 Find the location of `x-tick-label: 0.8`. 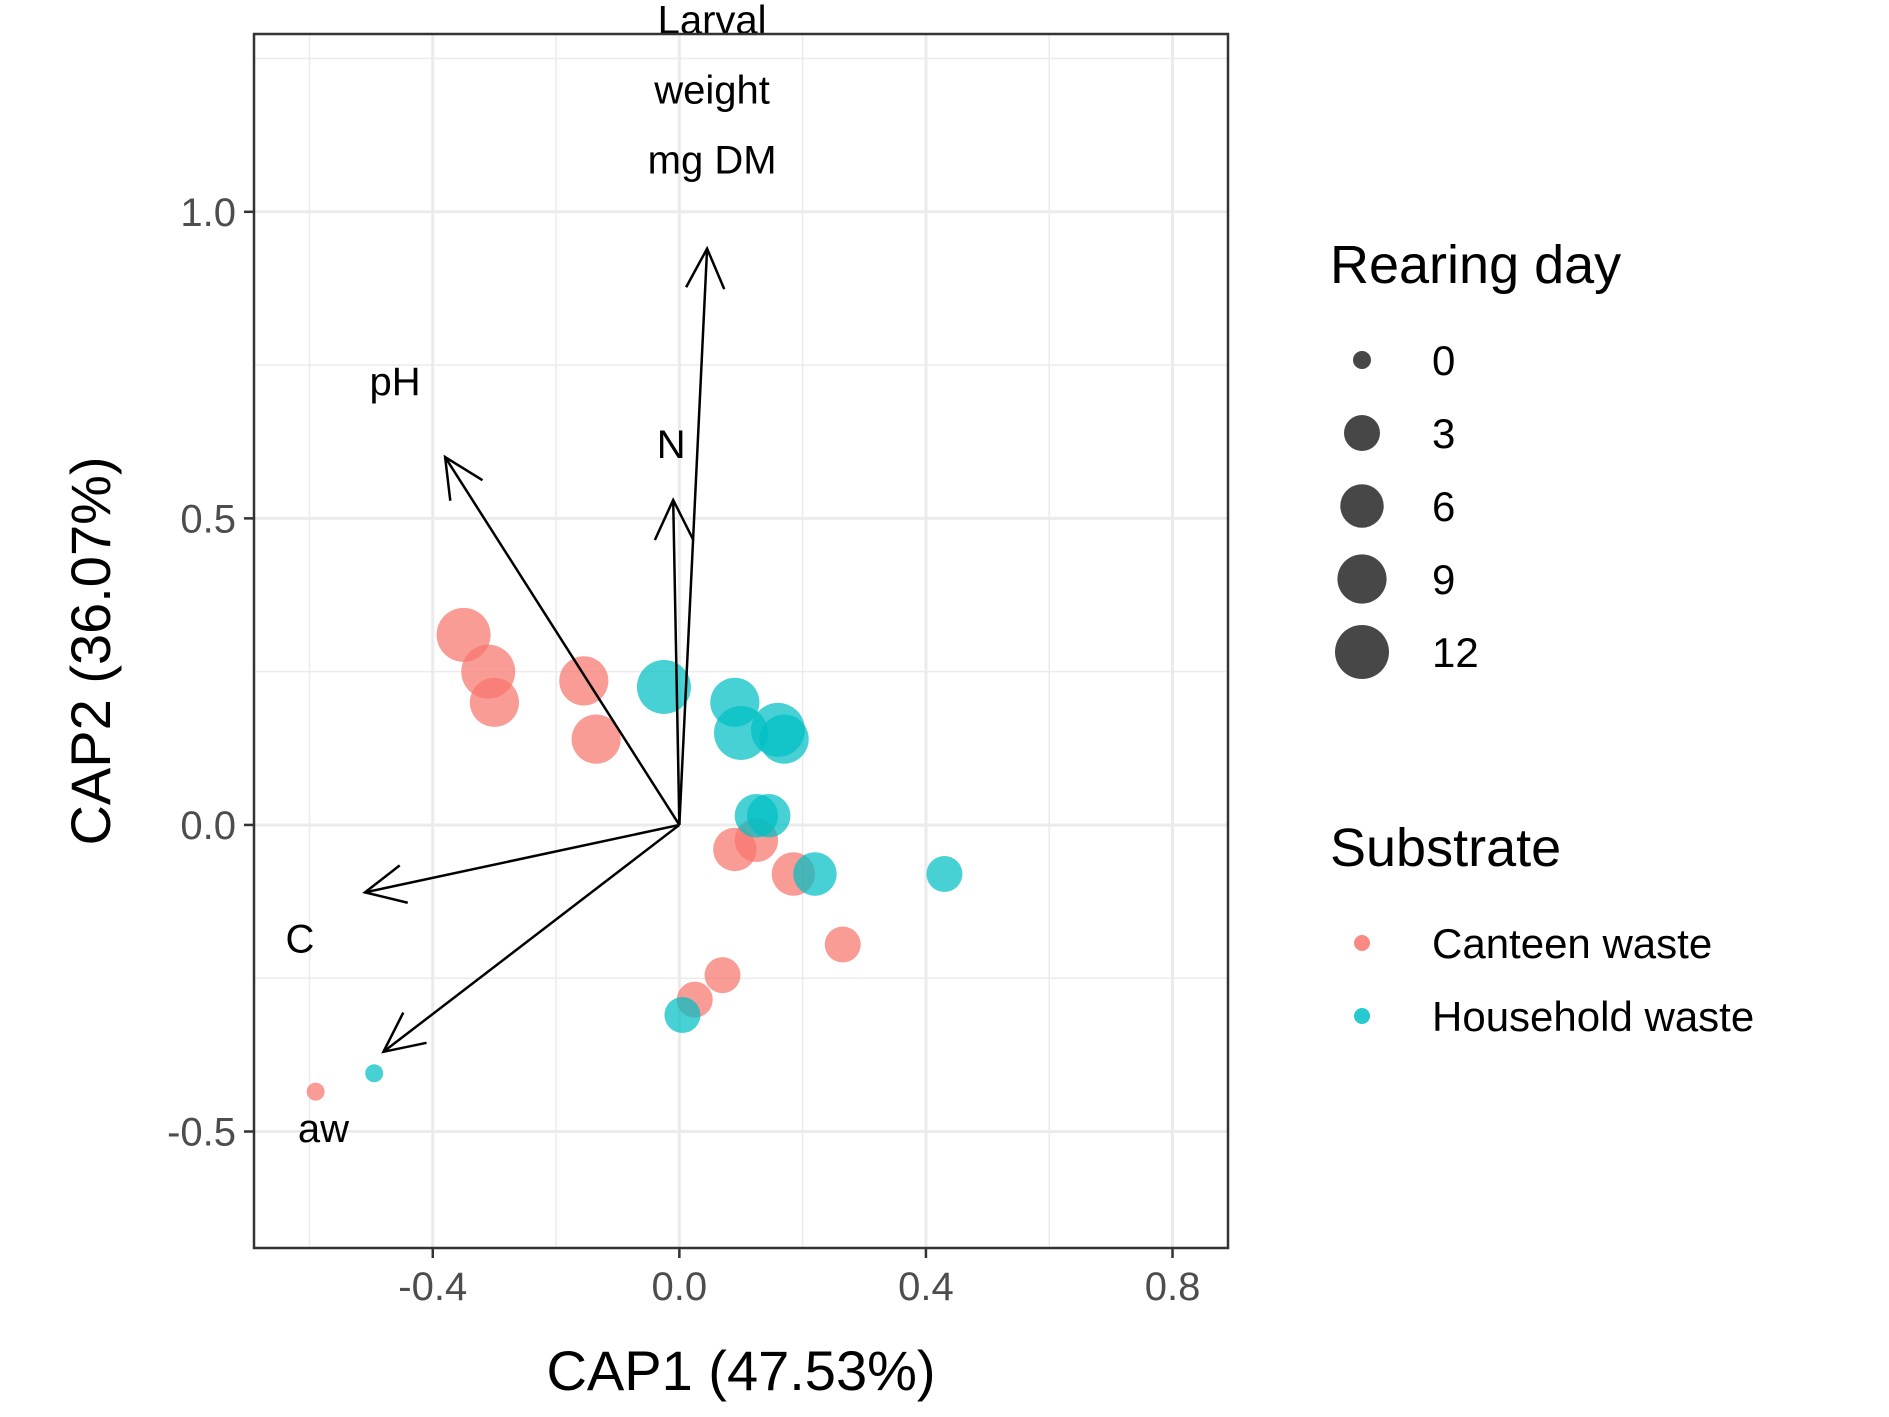

x-tick-label: 0.8 is located at coordinates (1173, 1287).